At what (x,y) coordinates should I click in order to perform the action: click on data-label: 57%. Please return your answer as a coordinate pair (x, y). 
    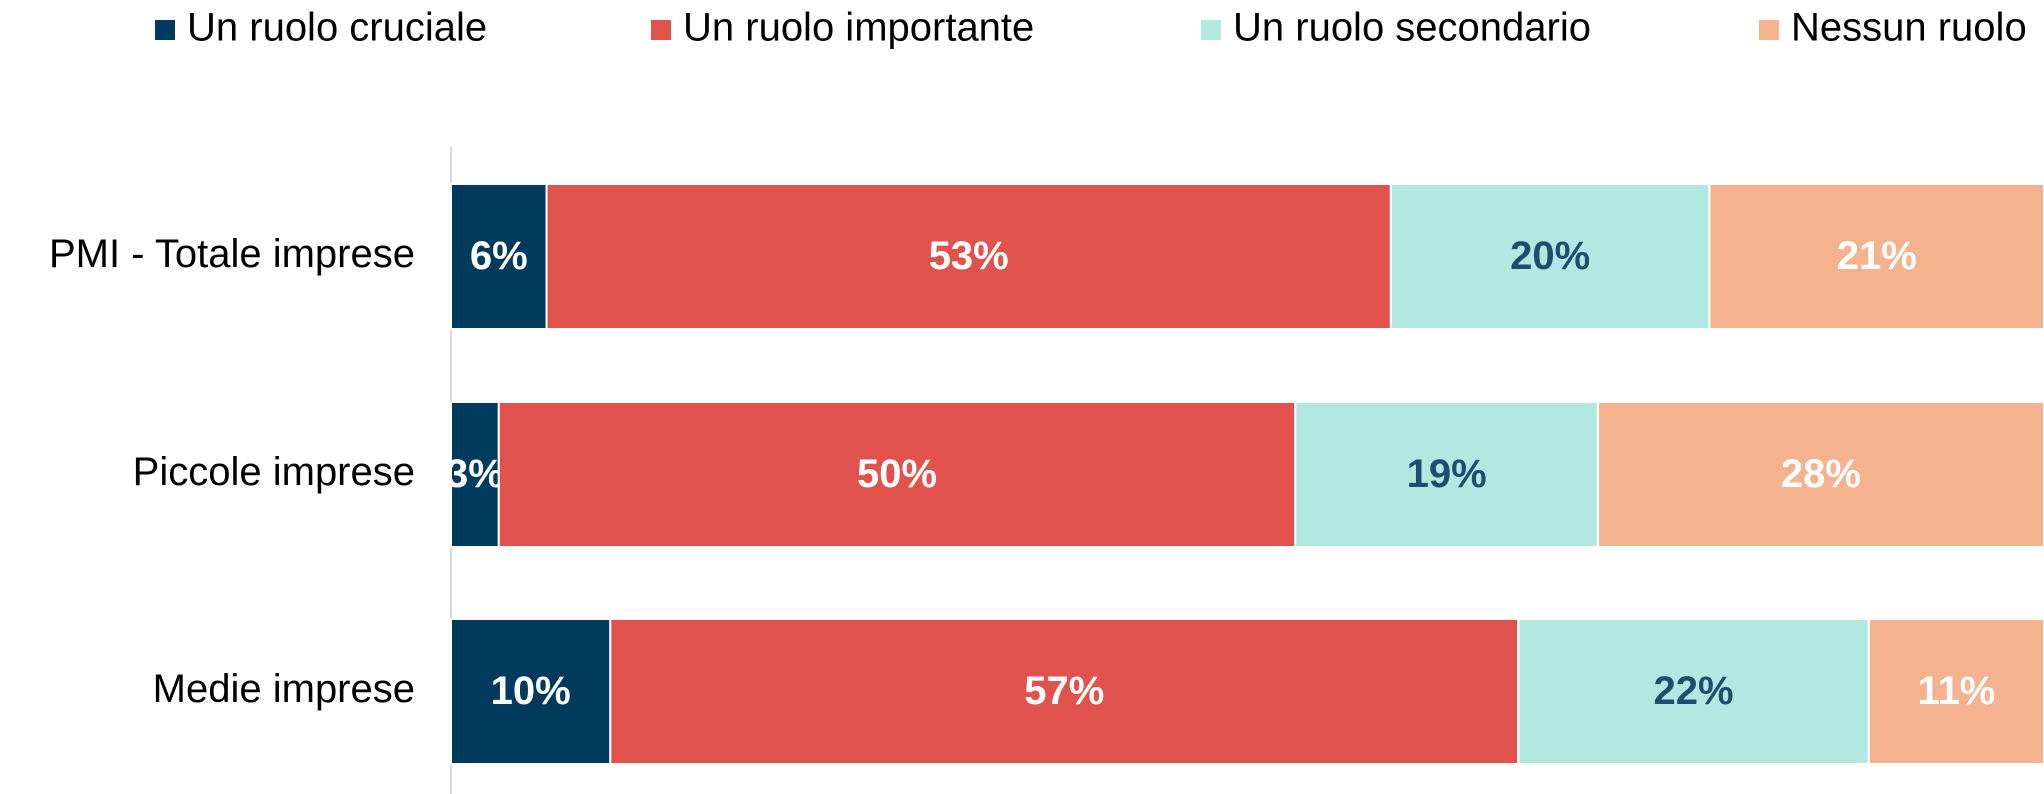
    Looking at the image, I should click on (1064, 691).